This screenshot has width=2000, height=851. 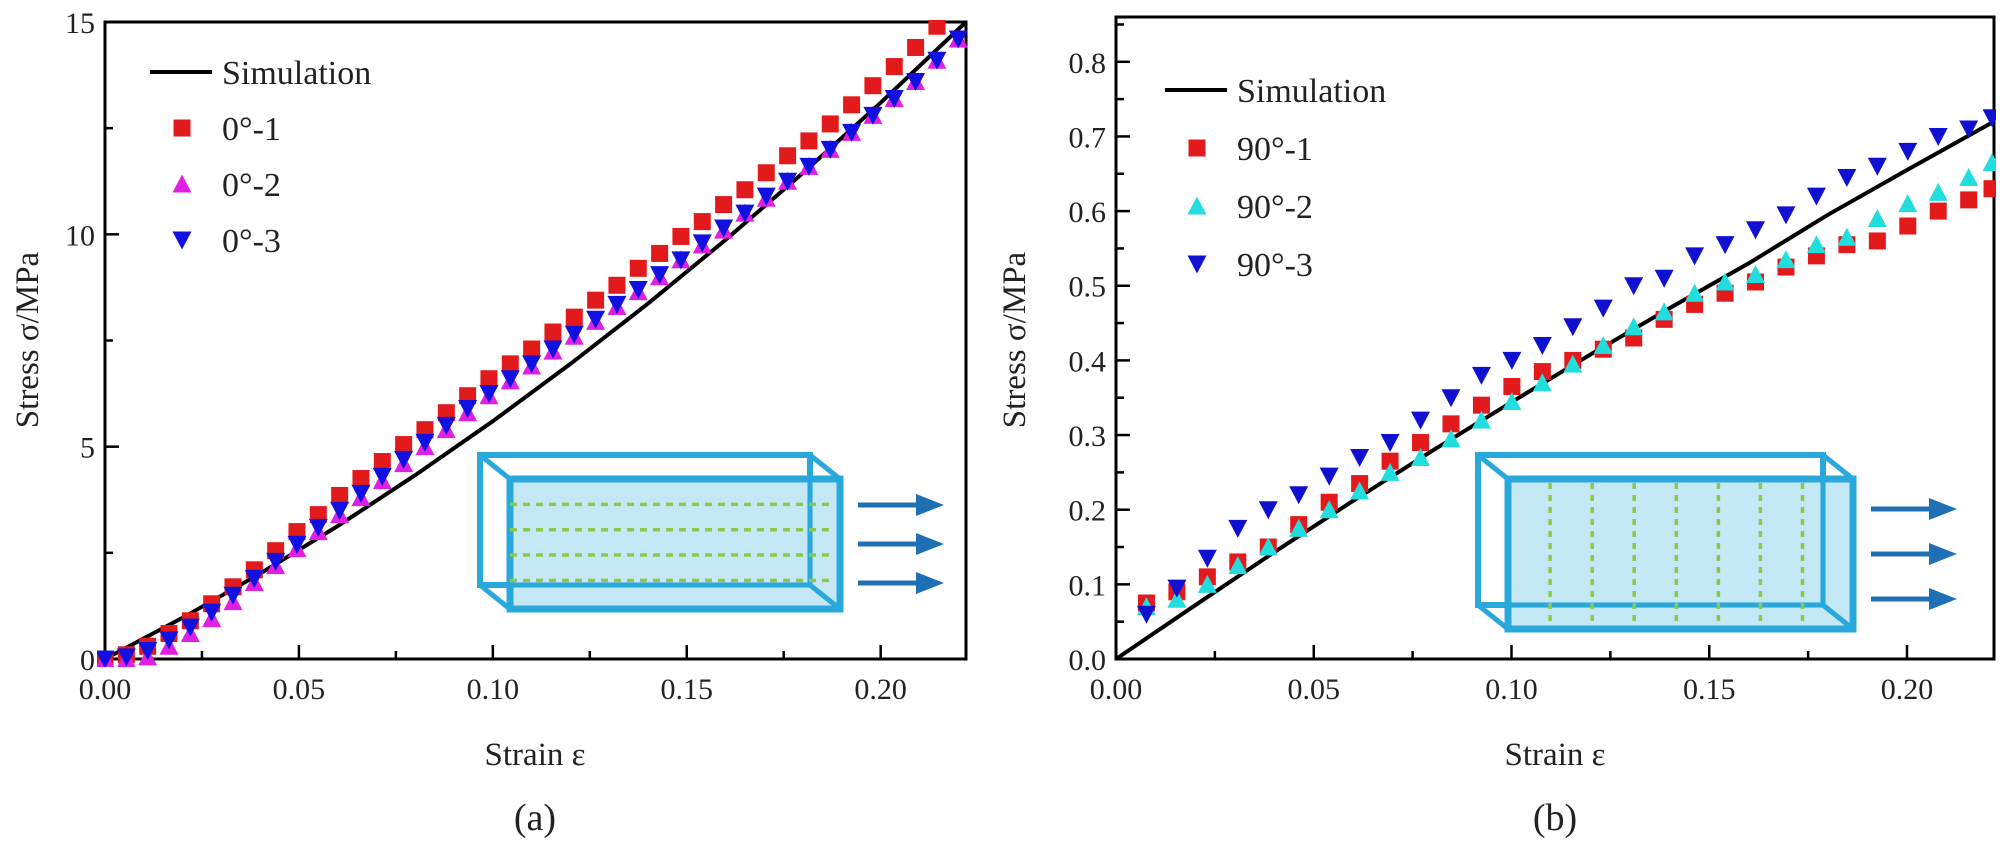 I want to click on panel-b-ytick-label: 0.5, so click(x=1088, y=287).